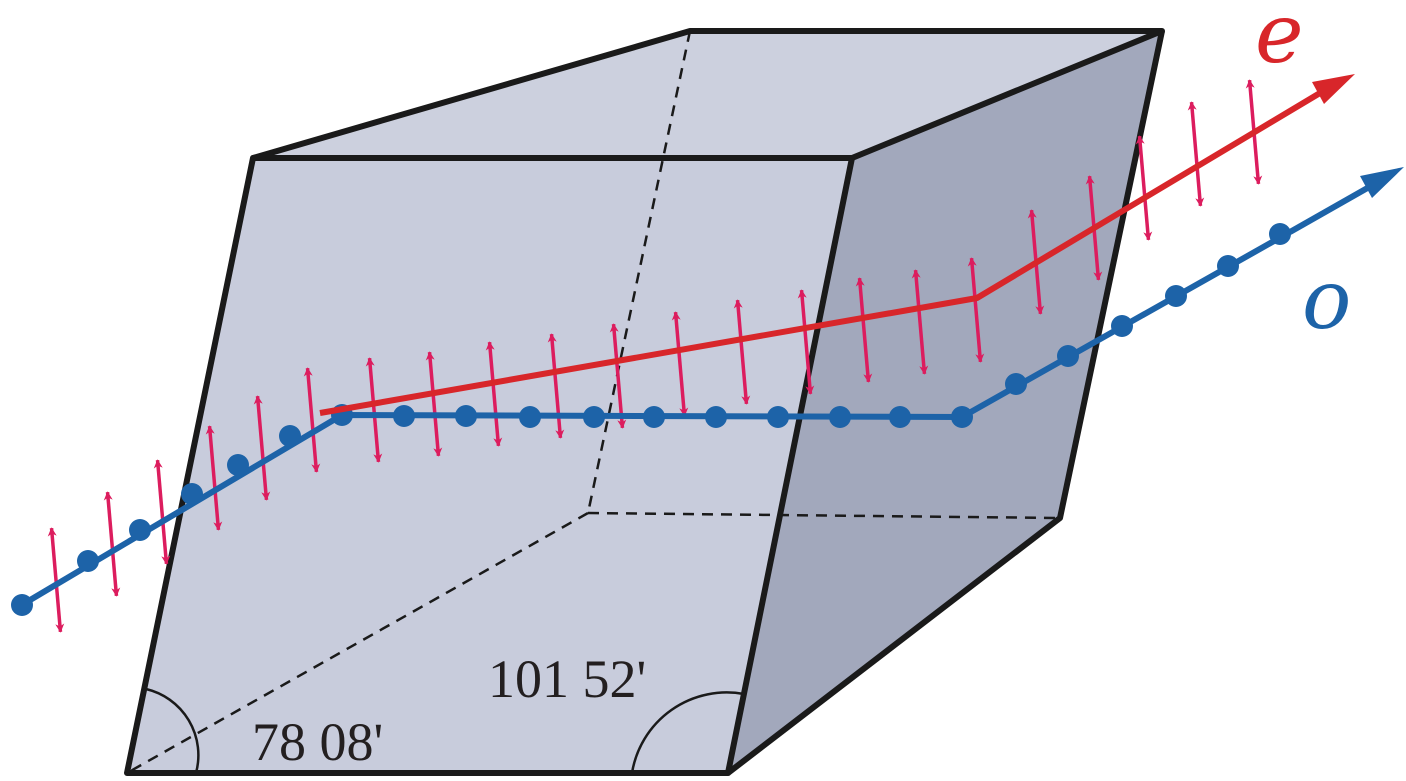 The image size is (1406, 781). I want to click on acute-angle-label: 78 08', so click(317, 742).